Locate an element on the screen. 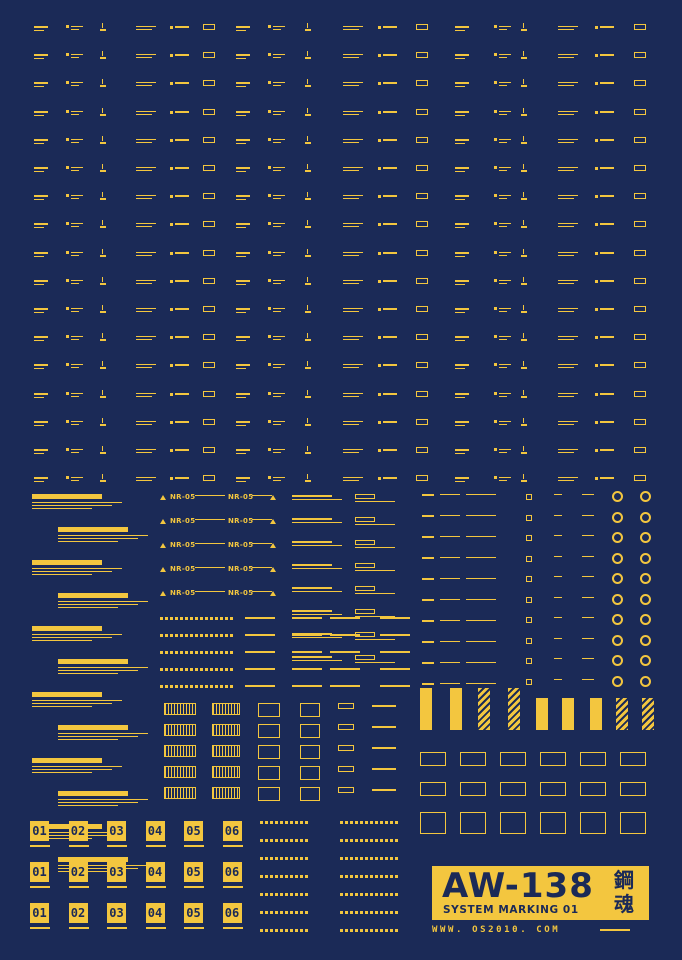  number-tile: 05 is located at coordinates (193, 913).